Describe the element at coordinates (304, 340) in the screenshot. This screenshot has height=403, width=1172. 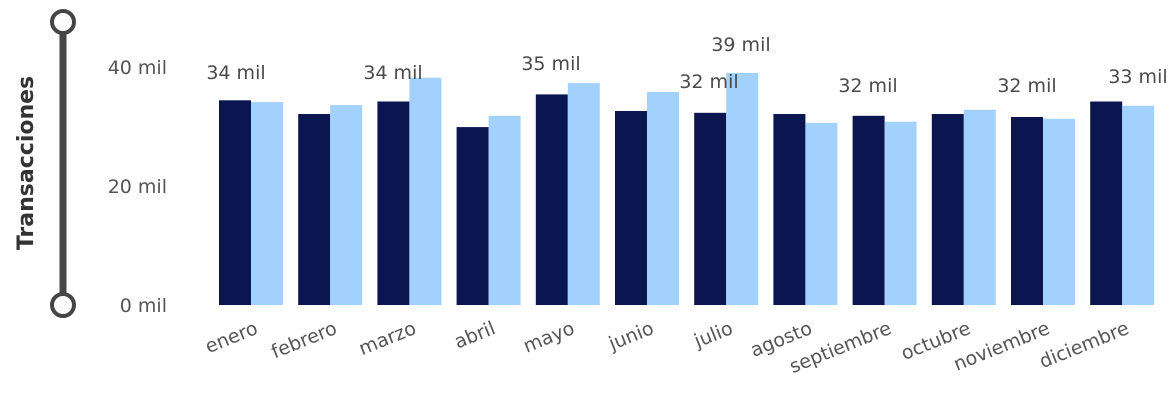
I see `x-tick-label-febrero: febrero` at that location.